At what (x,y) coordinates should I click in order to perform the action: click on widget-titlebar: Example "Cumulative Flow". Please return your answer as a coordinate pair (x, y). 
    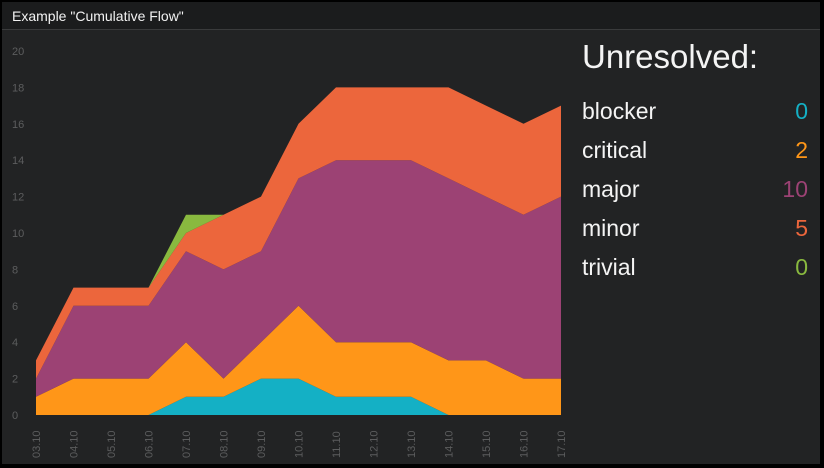
    Looking at the image, I should click on (411, 16).